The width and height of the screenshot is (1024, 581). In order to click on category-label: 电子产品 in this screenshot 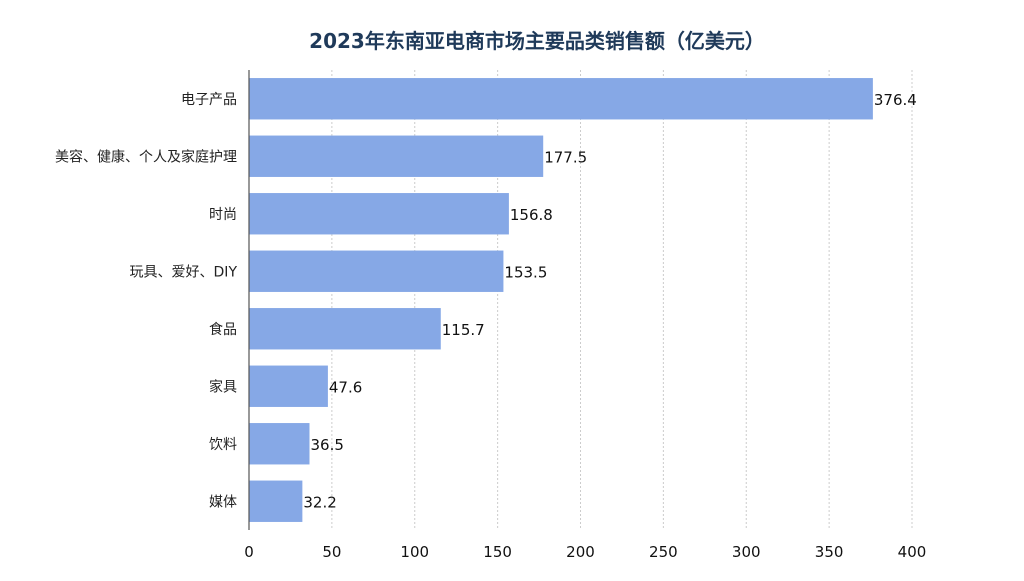, I will do `click(209, 100)`.